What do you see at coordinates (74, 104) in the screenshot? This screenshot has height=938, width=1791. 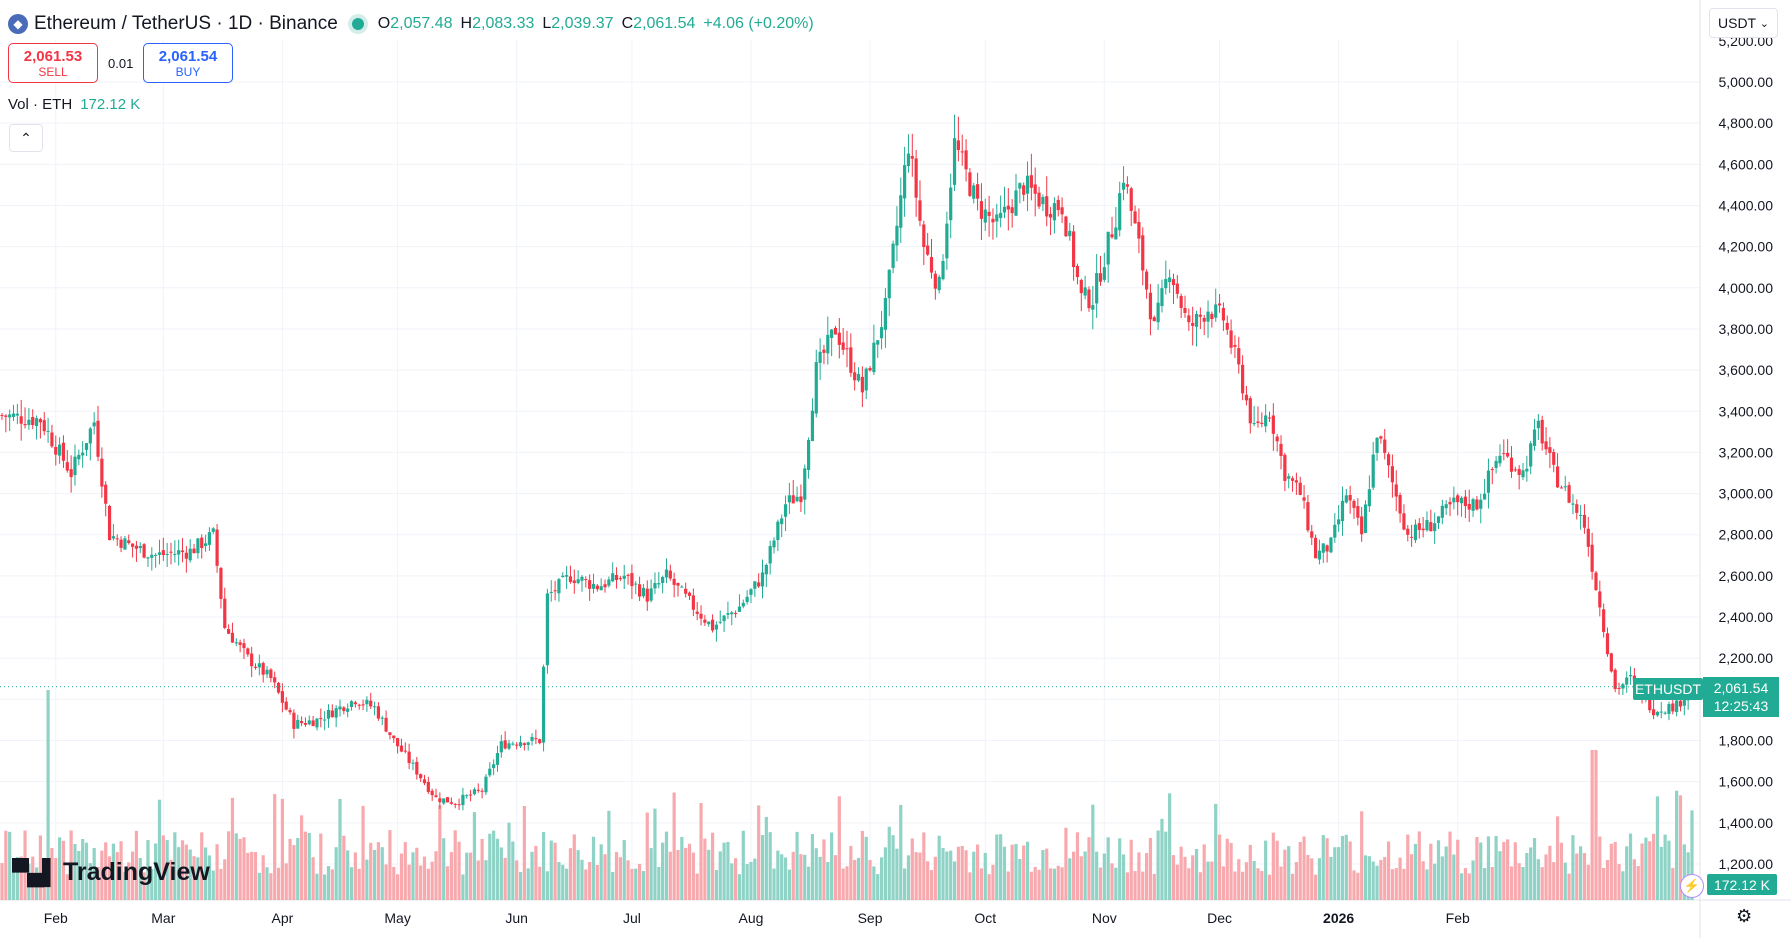 I see `volume-legend: Vol · ETH 172.12 K` at bounding box center [74, 104].